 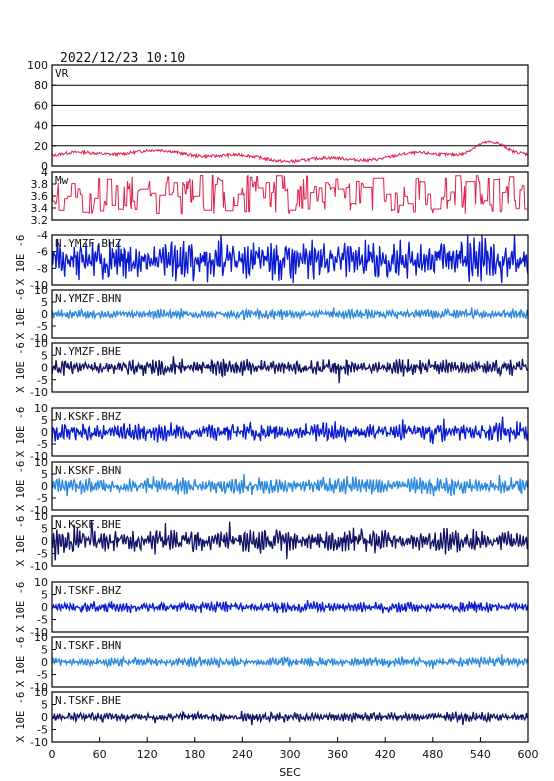 What do you see at coordinates (88, 351) in the screenshot?
I see `panel-label: N.YMZF.BHE` at bounding box center [88, 351].